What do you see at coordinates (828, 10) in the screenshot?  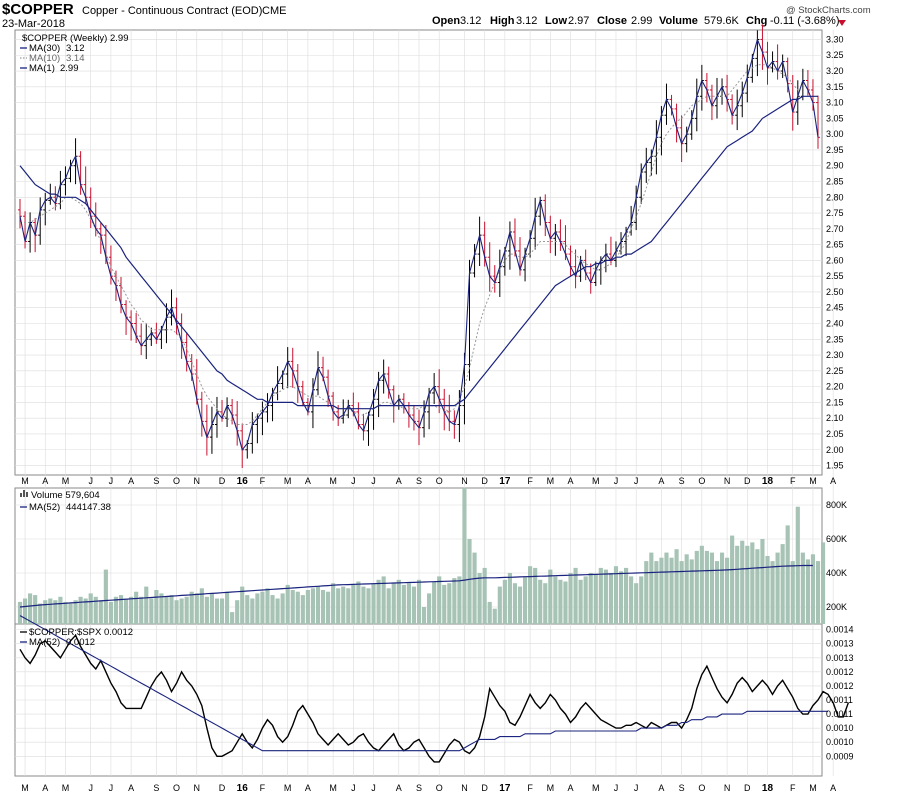 I see `stockcharts-watermark: @ StockCharts.com` at bounding box center [828, 10].